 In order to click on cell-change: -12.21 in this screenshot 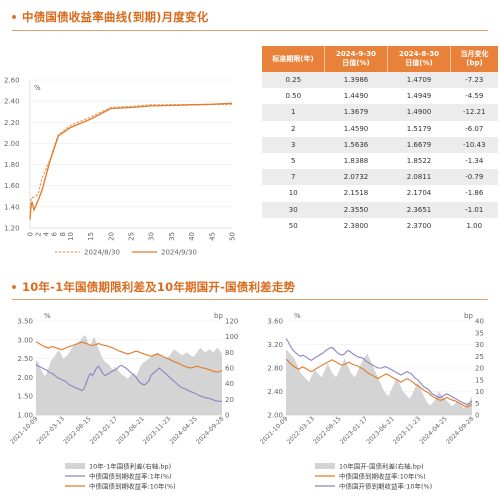, I will do `click(474, 112)`.